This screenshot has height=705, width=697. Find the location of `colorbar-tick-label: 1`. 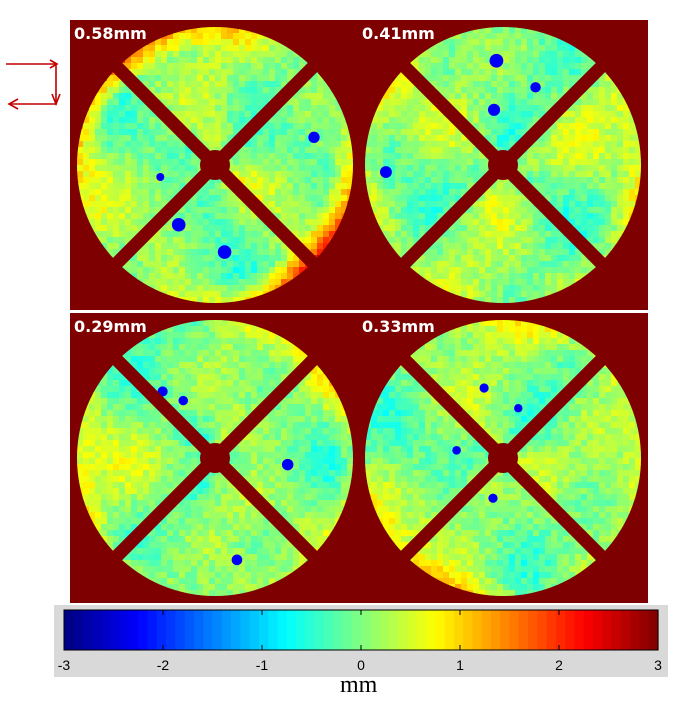

colorbar-tick-label: 1 is located at coordinates (460, 665).